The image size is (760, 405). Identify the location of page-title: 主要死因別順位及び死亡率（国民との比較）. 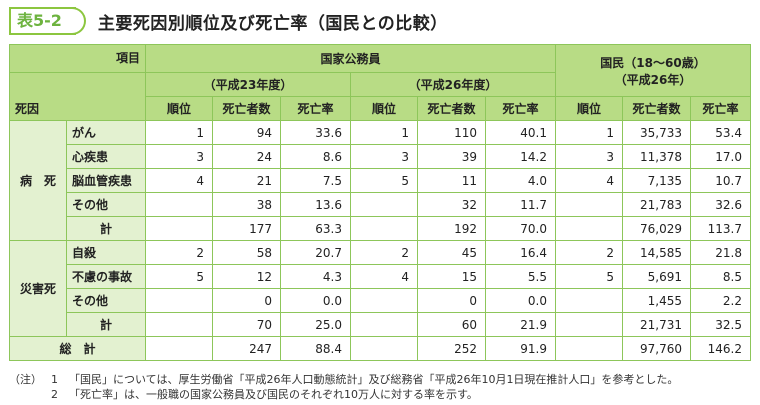
(272, 23).